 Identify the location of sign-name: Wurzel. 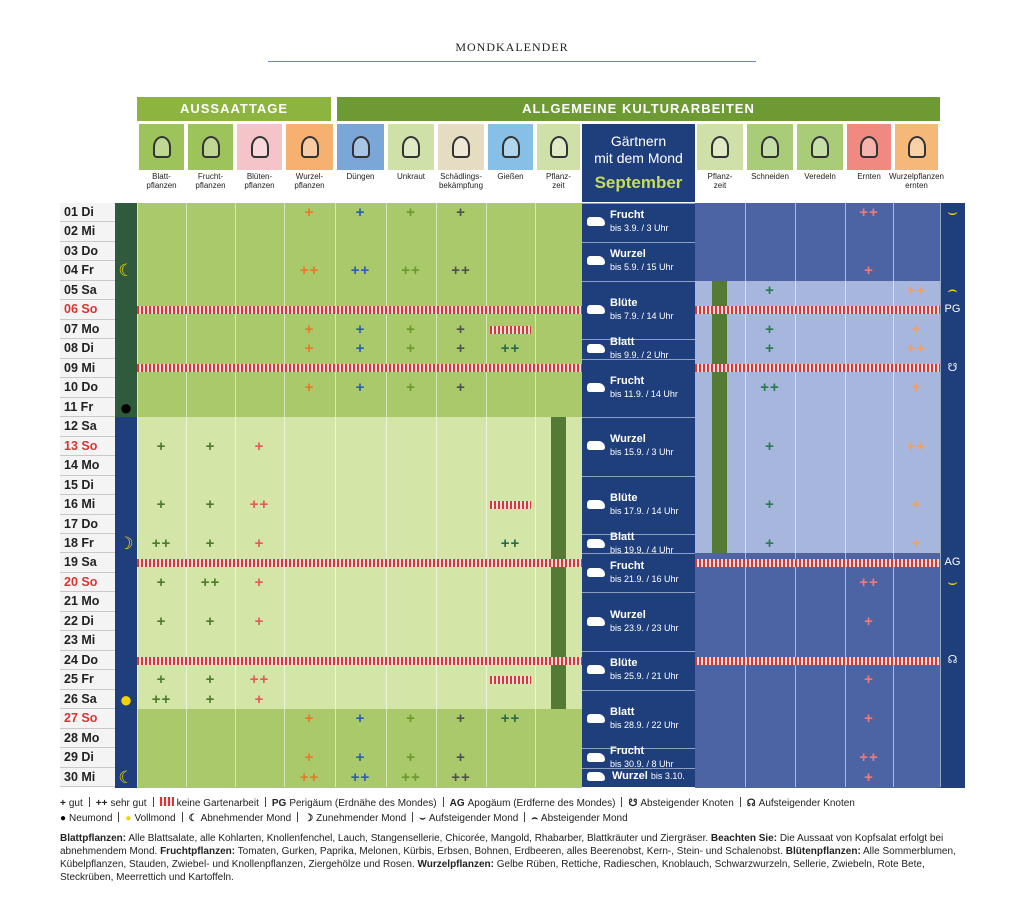
(628, 254).